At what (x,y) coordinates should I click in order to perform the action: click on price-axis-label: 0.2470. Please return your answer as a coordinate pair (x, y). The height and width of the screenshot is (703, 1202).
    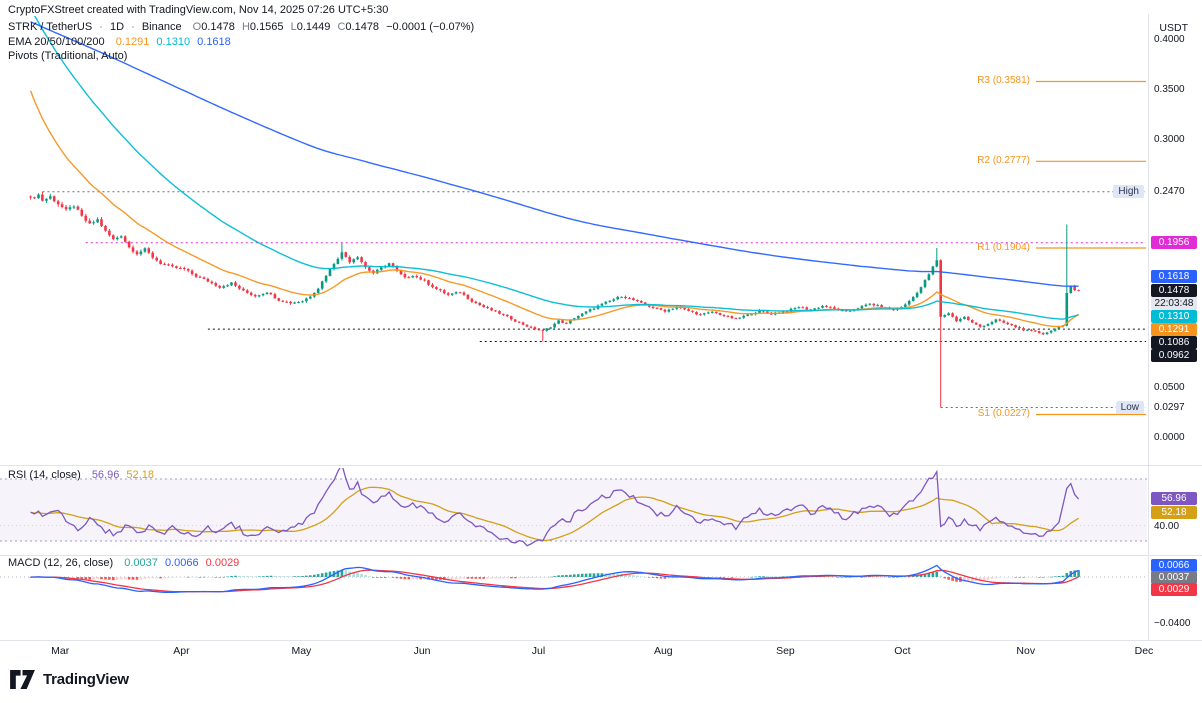
    Looking at the image, I should click on (1169, 192).